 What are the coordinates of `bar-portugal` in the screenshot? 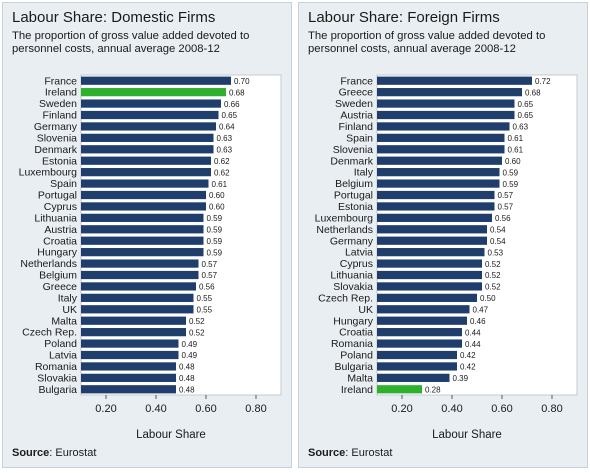 It's located at (143, 195).